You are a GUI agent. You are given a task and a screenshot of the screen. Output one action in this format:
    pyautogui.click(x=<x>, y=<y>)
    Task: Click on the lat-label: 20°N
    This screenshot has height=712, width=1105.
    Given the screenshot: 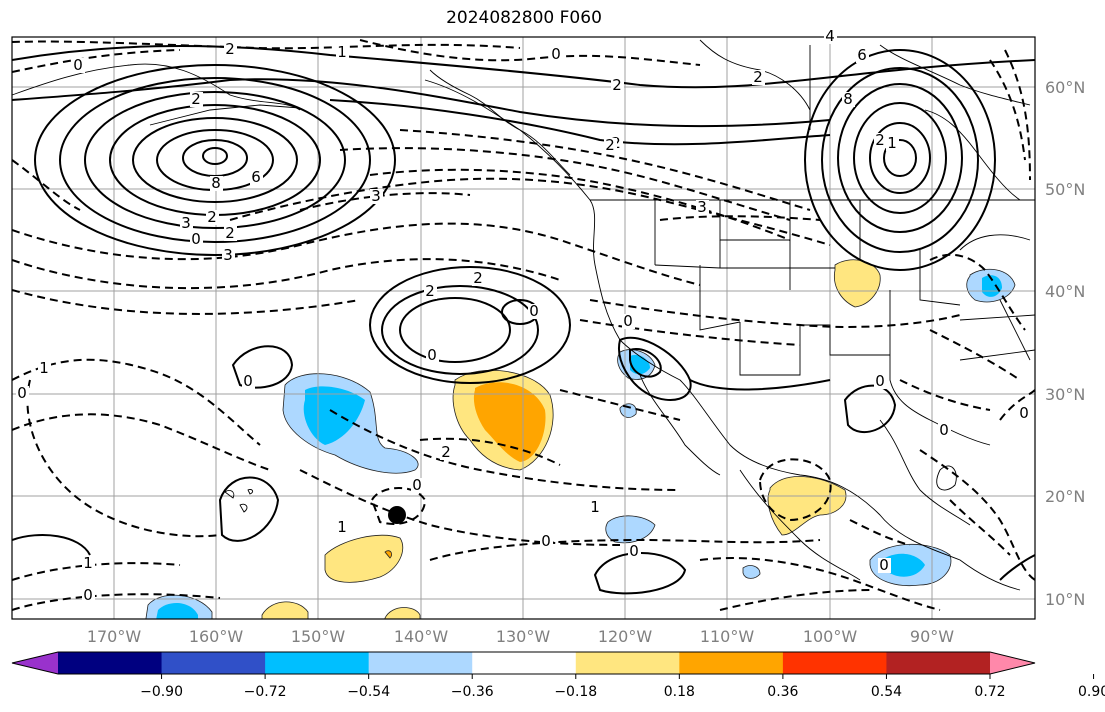 What is the action you would take?
    pyautogui.click(x=1065, y=496)
    